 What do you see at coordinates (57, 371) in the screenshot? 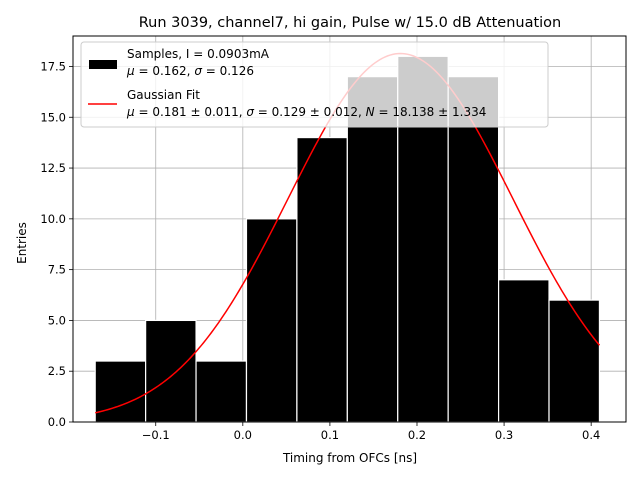
I see `y-tick-label: 2.5` at bounding box center [57, 371].